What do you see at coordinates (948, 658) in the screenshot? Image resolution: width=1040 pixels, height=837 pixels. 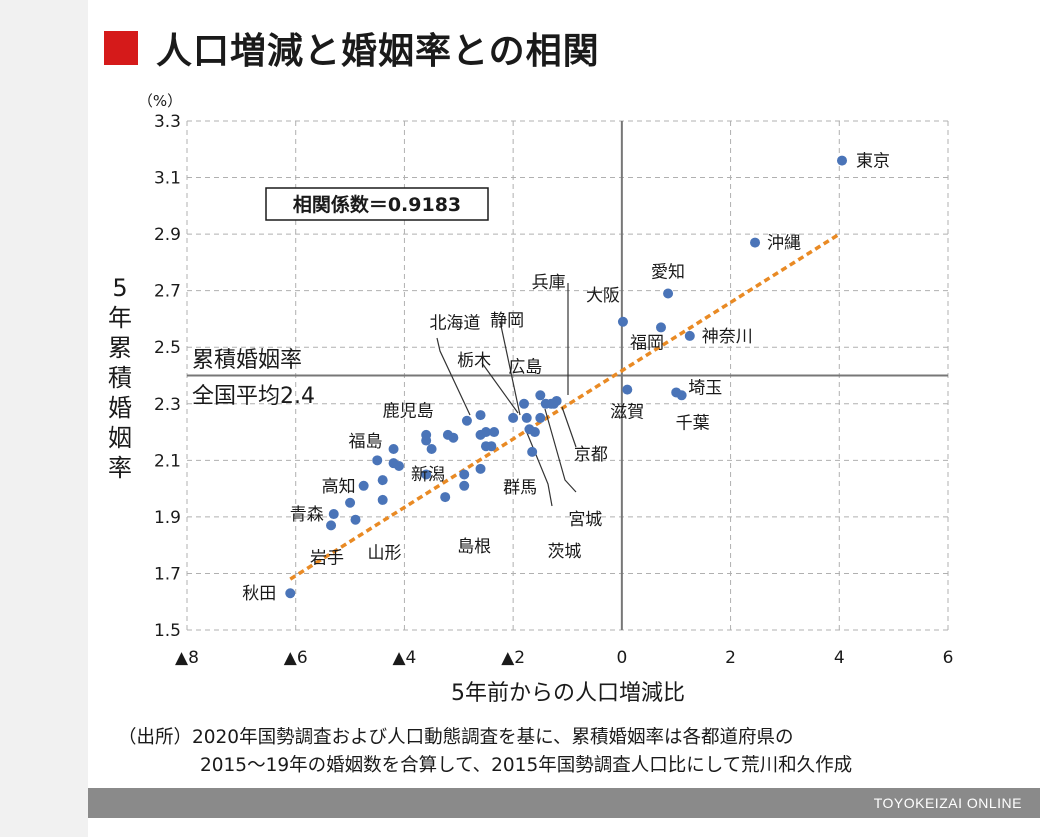 I see `x-tick-label: 6` at bounding box center [948, 658].